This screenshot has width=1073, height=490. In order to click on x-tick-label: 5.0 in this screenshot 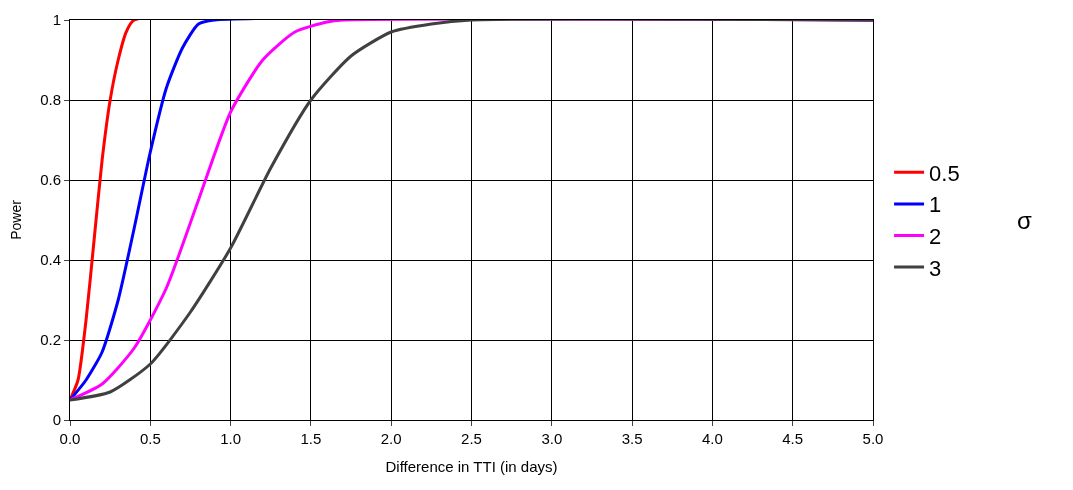, I will do `click(873, 438)`.